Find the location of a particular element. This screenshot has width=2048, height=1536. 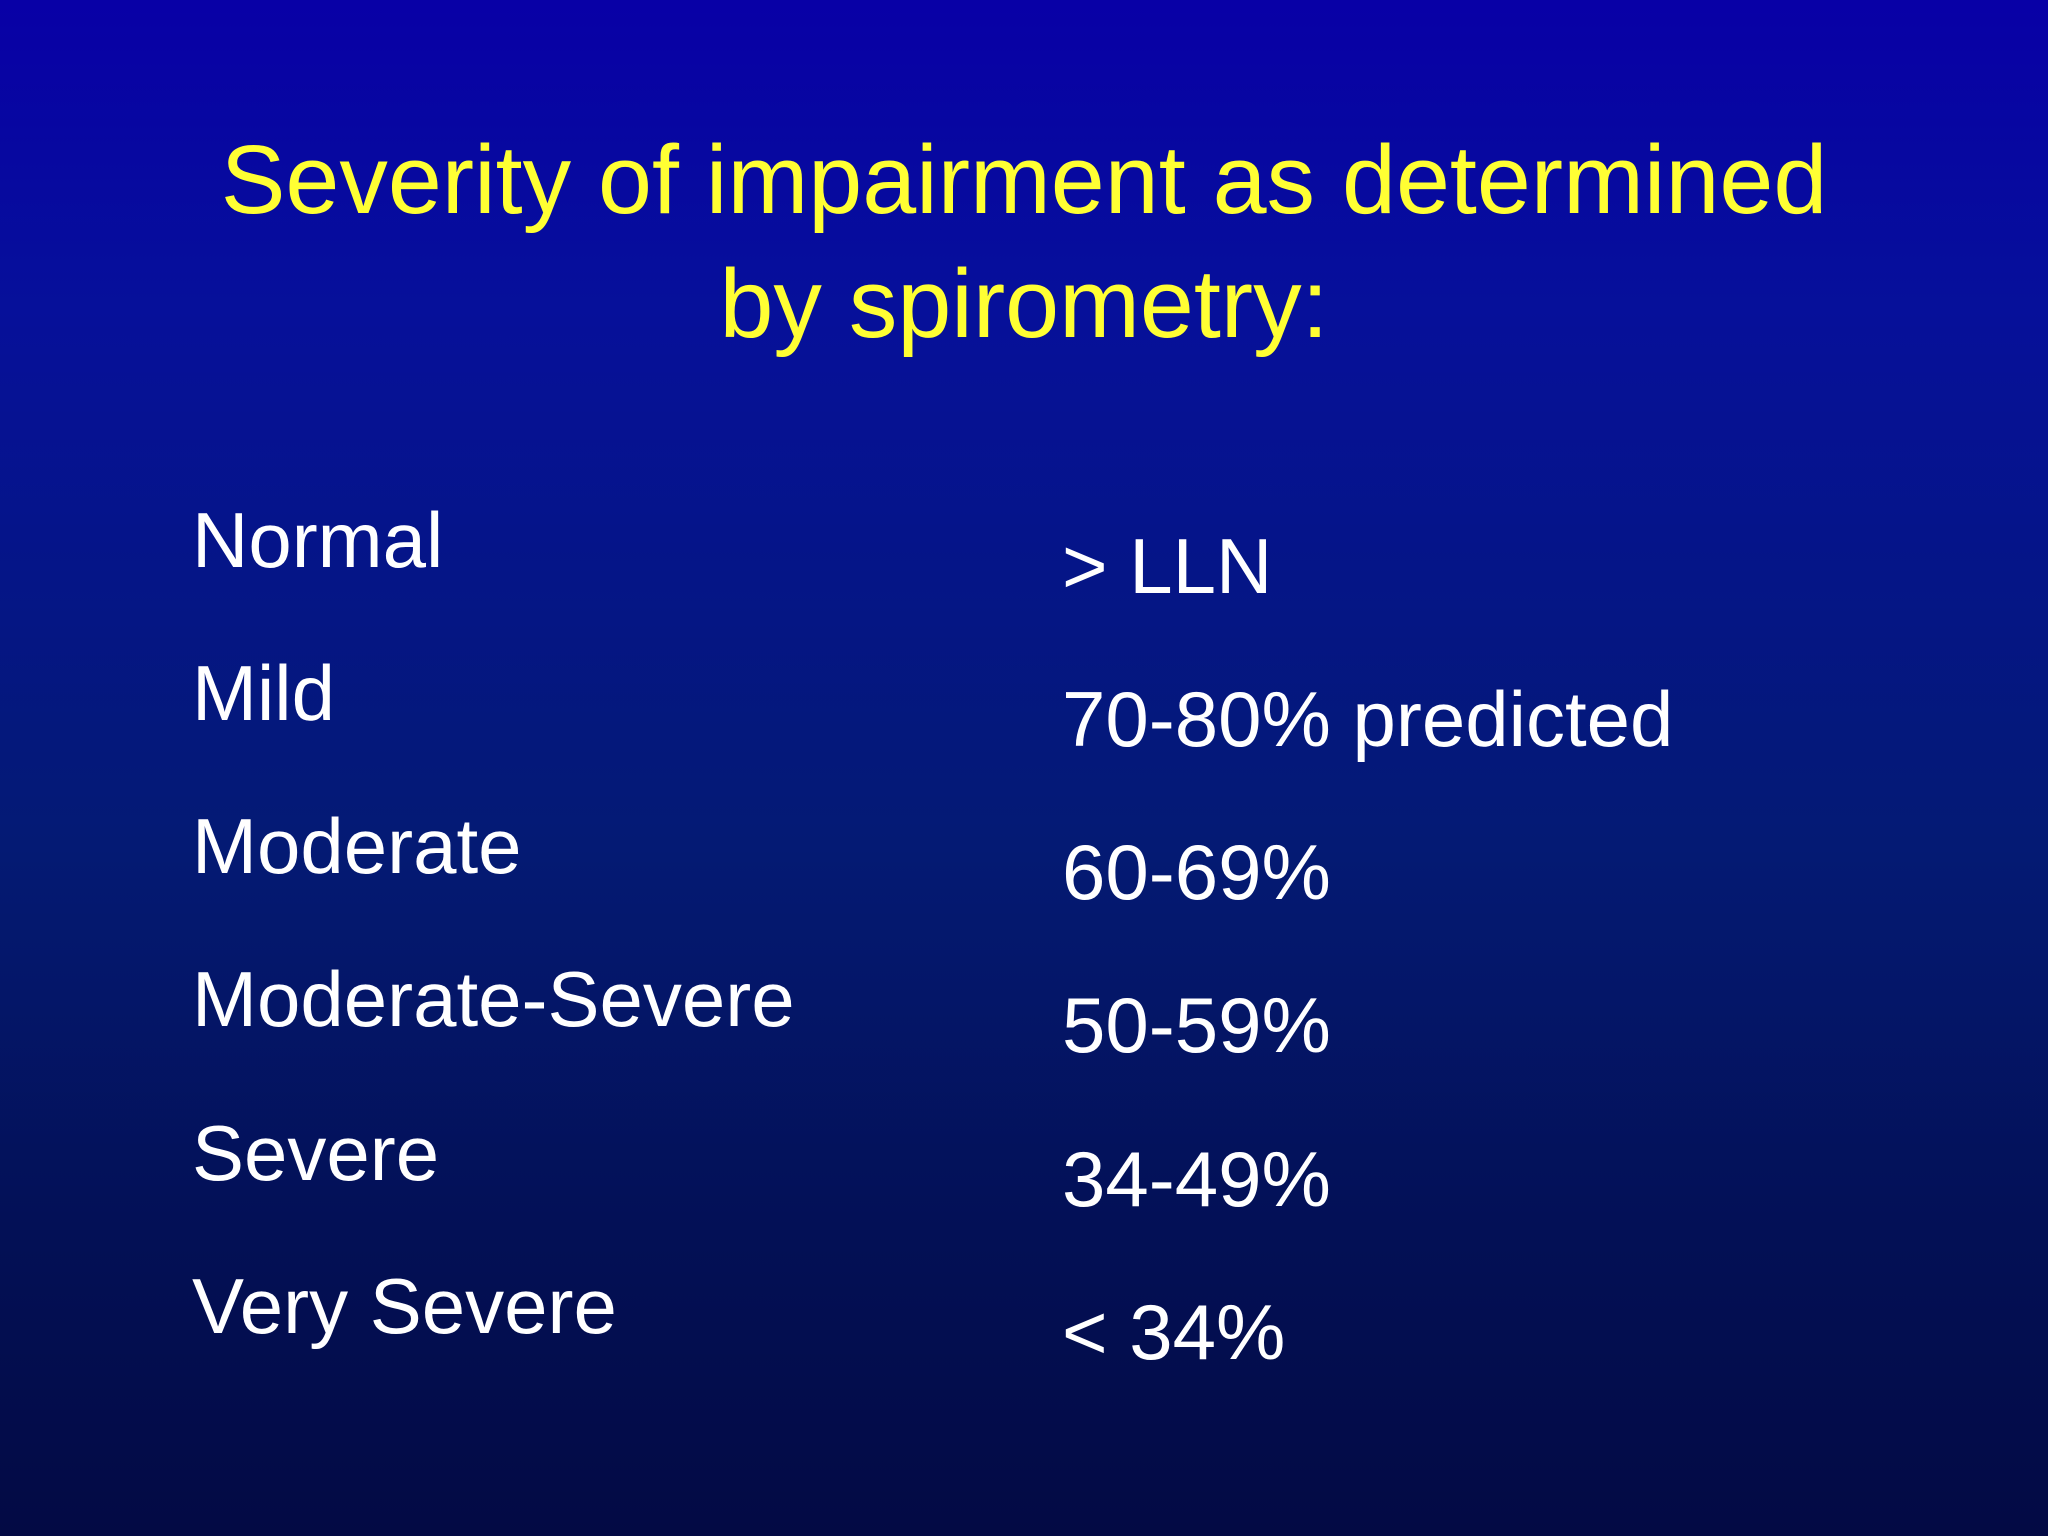

severity-label-normal: Normal is located at coordinates (318, 540).